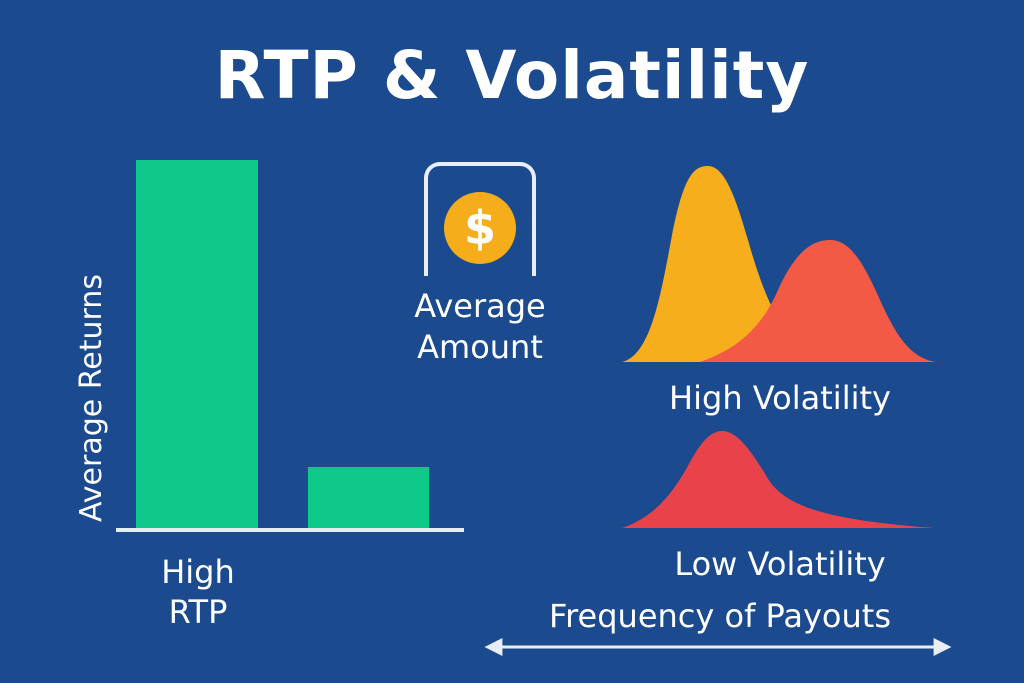 This screenshot has height=683, width=1024. I want to click on high-volatility-red-curve, so click(818, 301).